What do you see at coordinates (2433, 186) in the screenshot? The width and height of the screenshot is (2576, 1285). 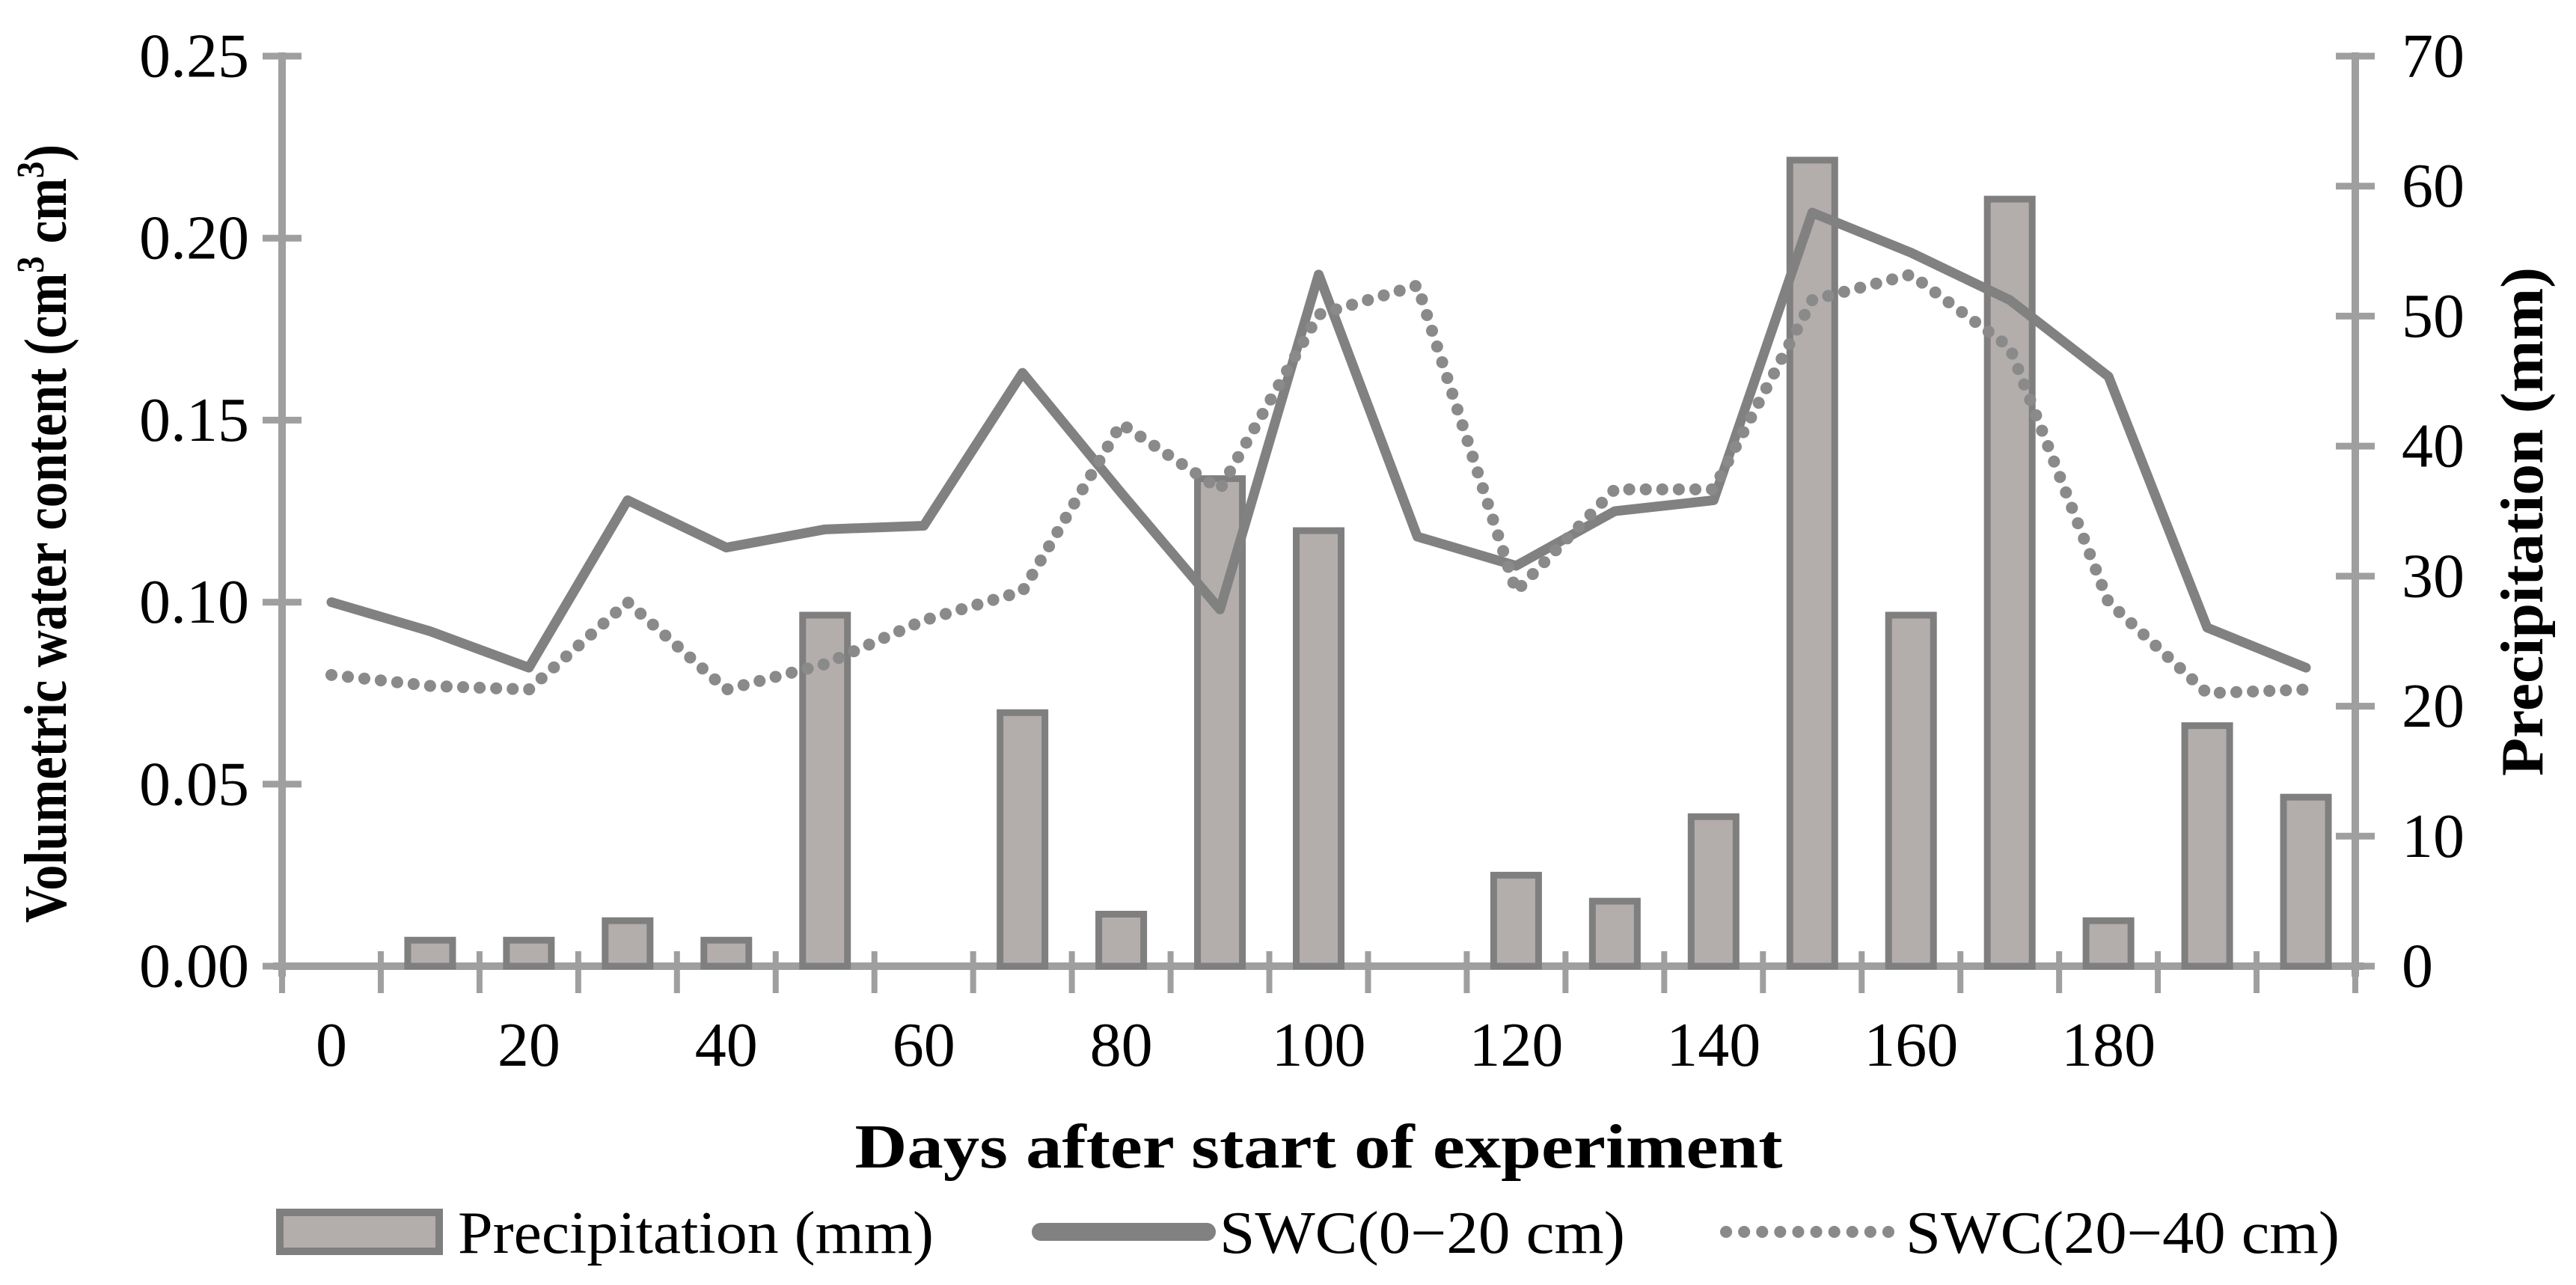 I see `right-axis-tick-label: 60` at bounding box center [2433, 186].